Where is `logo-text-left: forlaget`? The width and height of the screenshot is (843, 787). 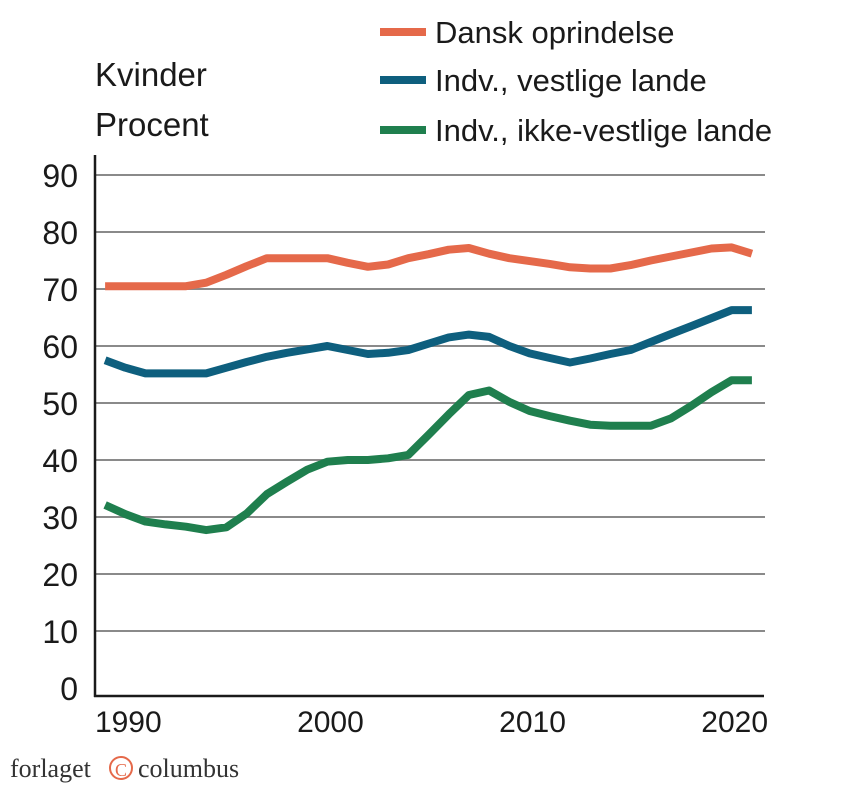 logo-text-left: forlaget is located at coordinates (51, 768).